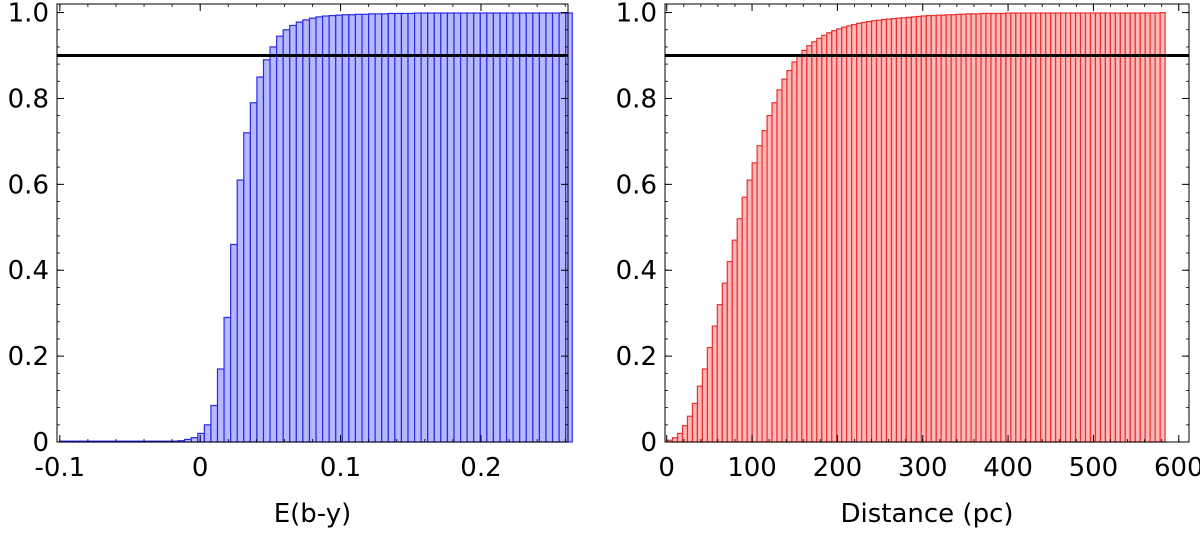 This screenshot has width=1200, height=534. Describe the element at coordinates (636, 185) in the screenshot. I see `y-tick-label: 0.6` at that location.